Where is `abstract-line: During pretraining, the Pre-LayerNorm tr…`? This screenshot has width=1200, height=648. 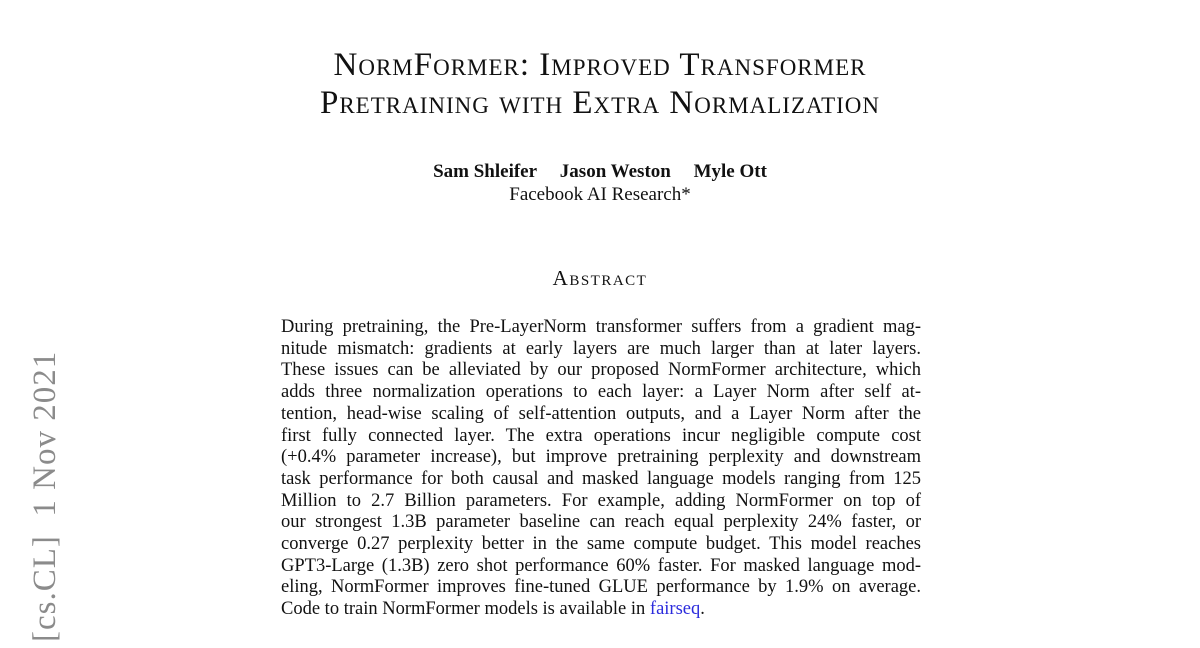 abstract-line: During pretraining, the Pre-LayerNorm tr… is located at coordinates (601, 327).